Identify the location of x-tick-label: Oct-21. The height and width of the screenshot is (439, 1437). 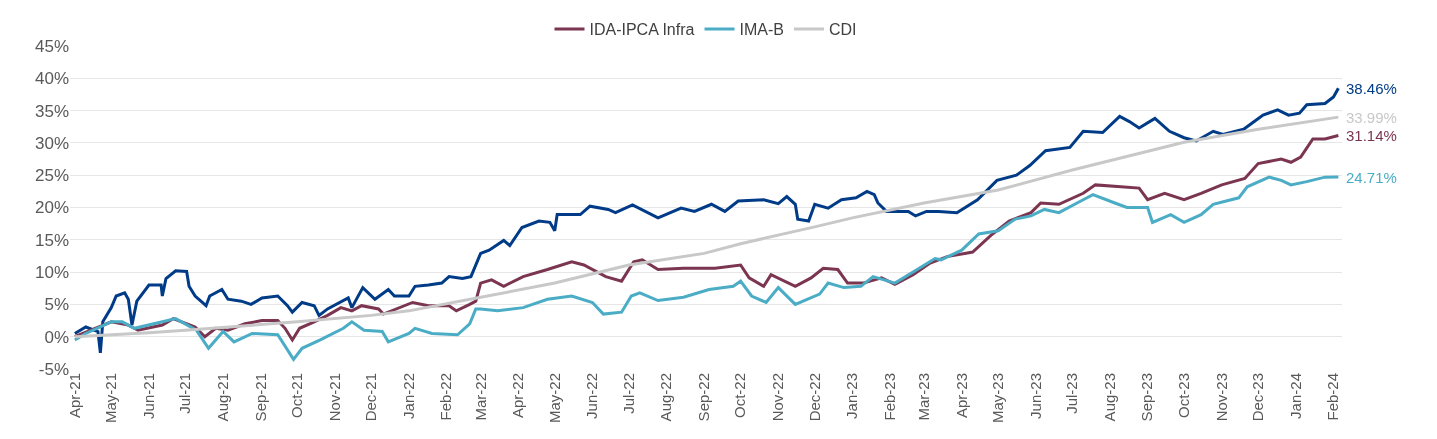
(297, 396).